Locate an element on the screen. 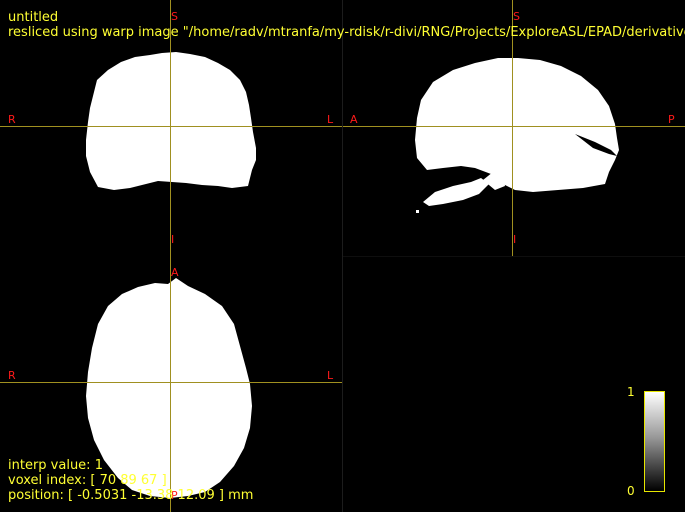 This screenshot has width=685, height=512. axial-label-left: L is located at coordinates (330, 375).